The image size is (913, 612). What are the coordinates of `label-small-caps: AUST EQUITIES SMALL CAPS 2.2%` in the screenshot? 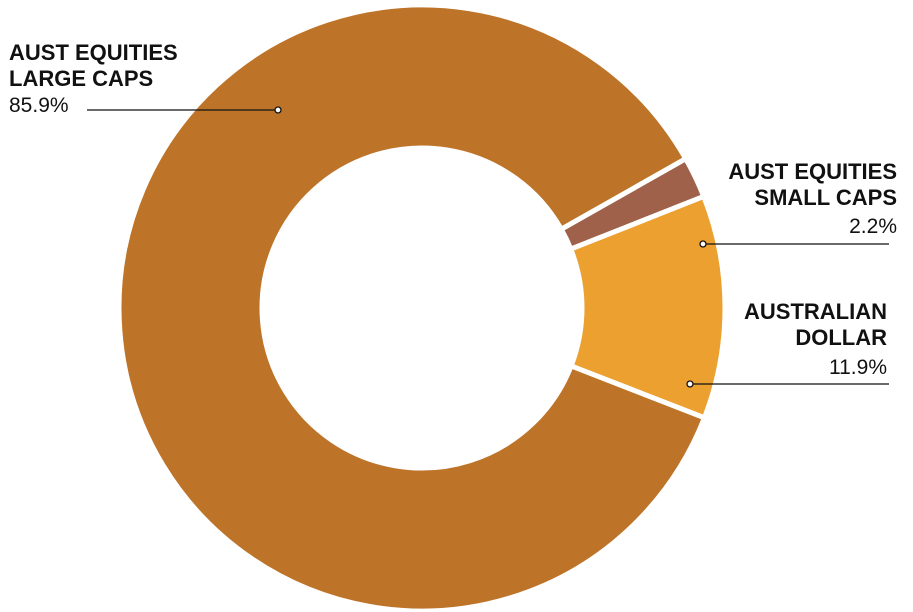 It's located at (812, 198).